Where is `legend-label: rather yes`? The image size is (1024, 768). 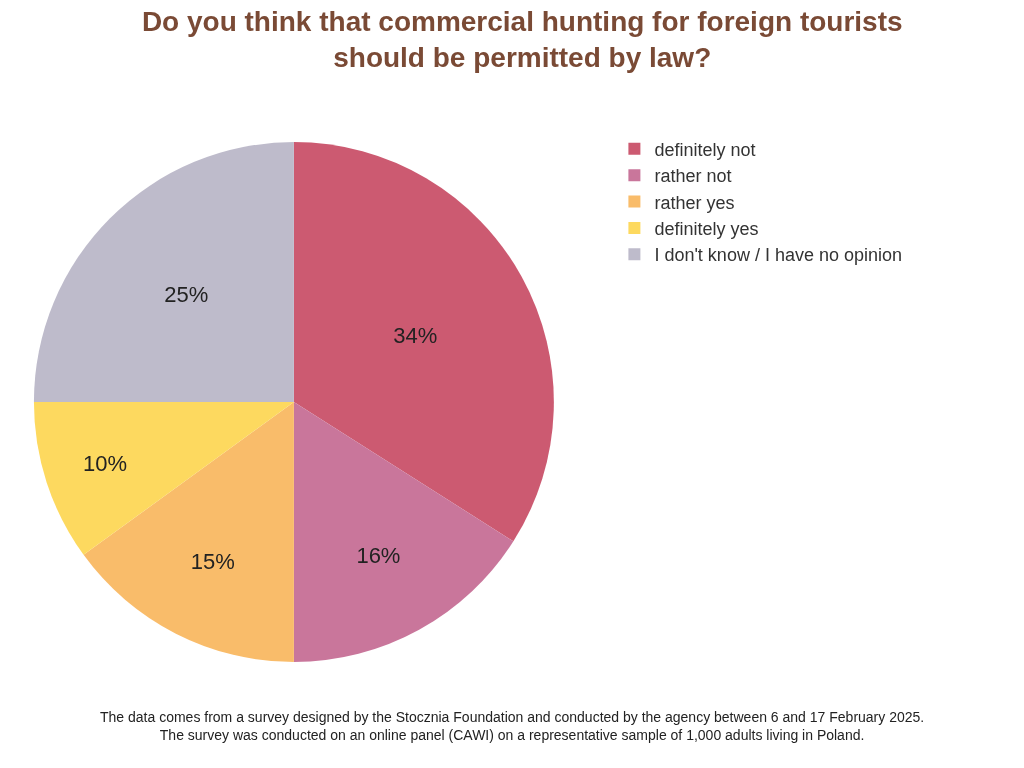
legend-label: rather yes is located at coordinates (694, 202).